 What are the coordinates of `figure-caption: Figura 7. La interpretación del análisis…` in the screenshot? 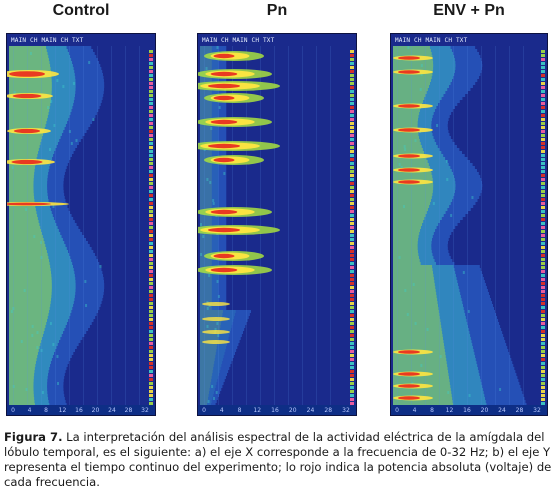 It's located at (278, 460).